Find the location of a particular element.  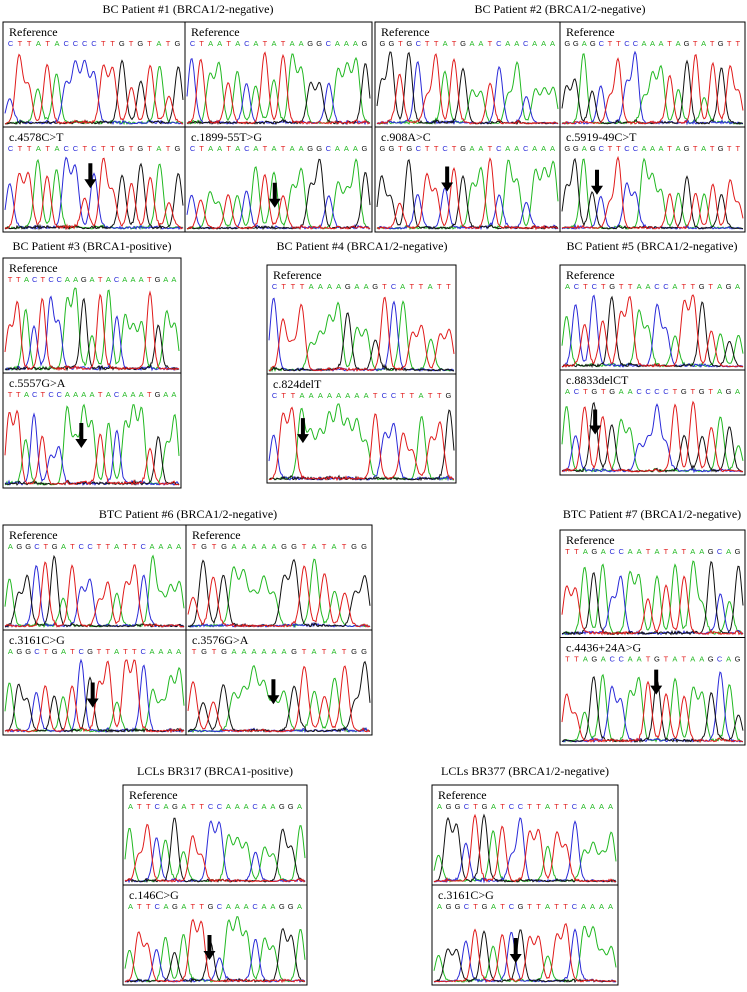

mutation-label: c.5919-49C>T is located at coordinates (601, 137).